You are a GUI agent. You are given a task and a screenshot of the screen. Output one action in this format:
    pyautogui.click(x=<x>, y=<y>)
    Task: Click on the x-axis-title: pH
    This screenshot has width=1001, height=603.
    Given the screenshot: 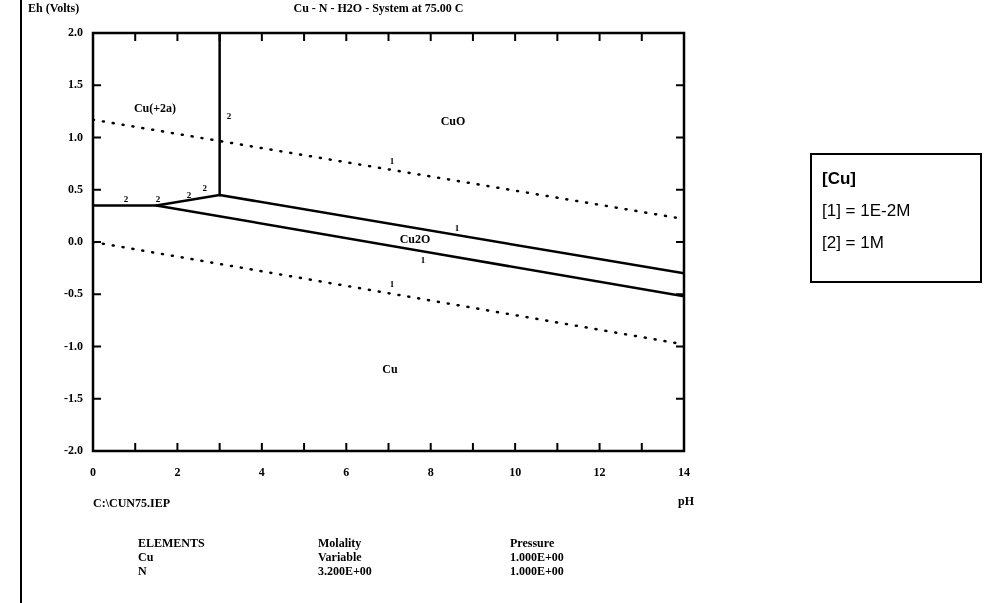 What is the action you would take?
    pyautogui.click(x=686, y=501)
    